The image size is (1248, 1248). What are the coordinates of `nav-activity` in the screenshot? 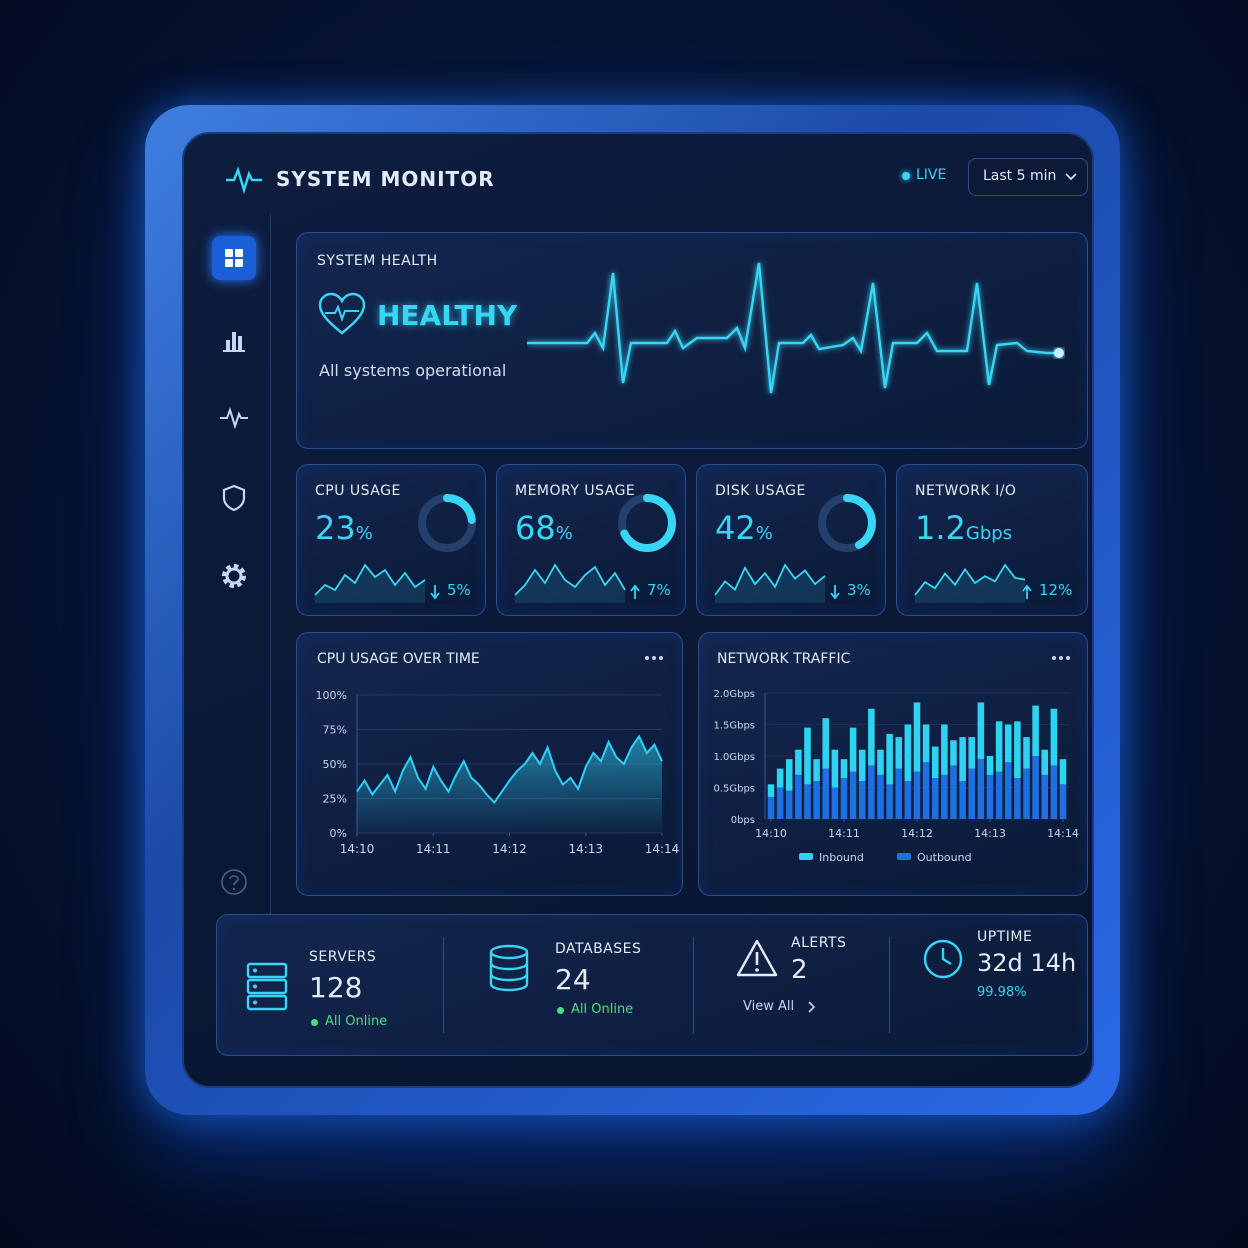 It's located at (234, 418).